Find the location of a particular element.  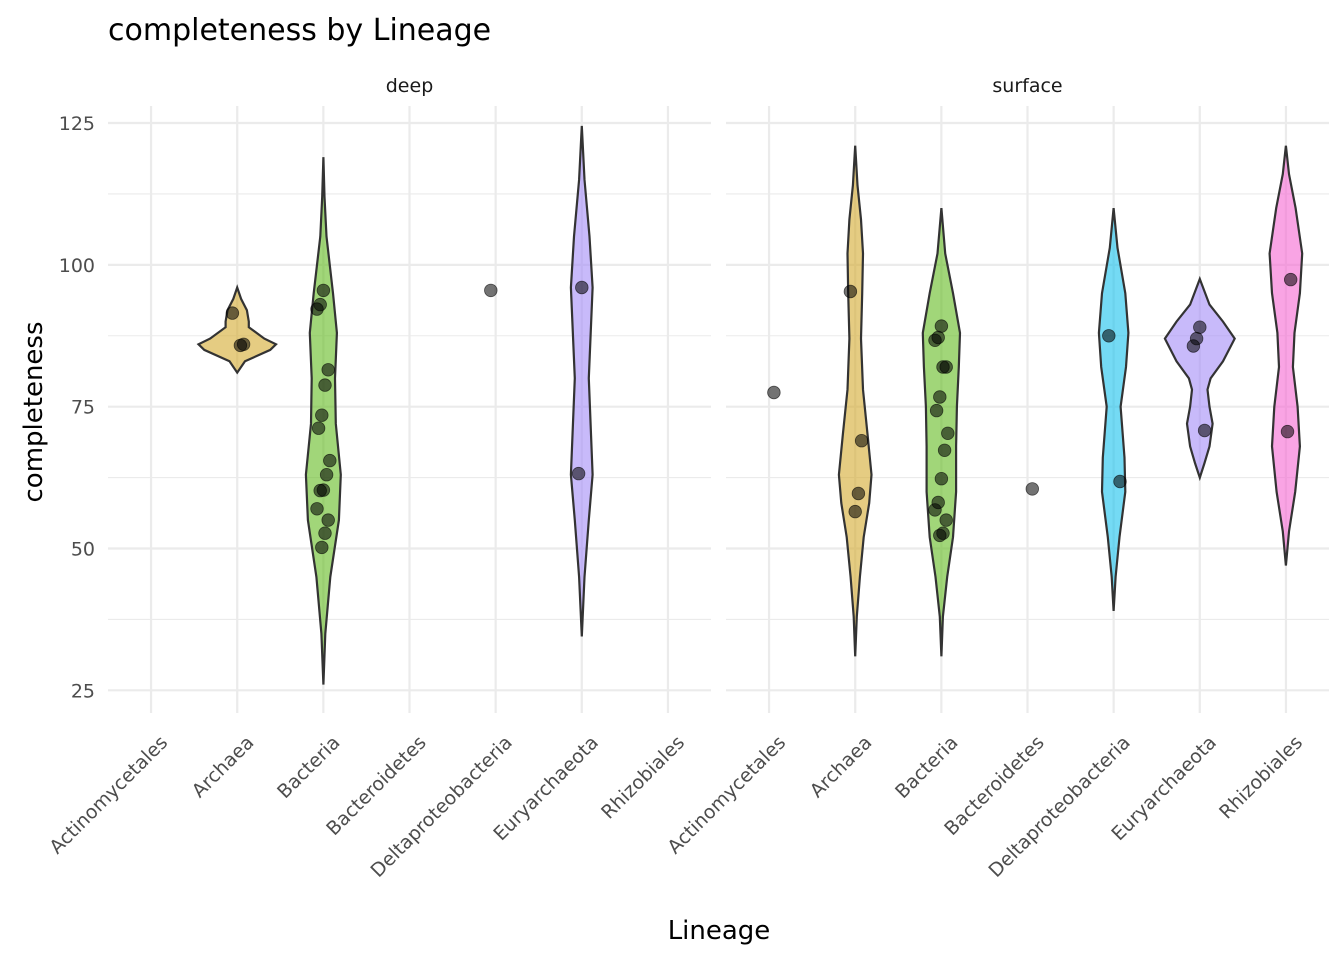

y-axis-title: completeness is located at coordinates (34, 411).